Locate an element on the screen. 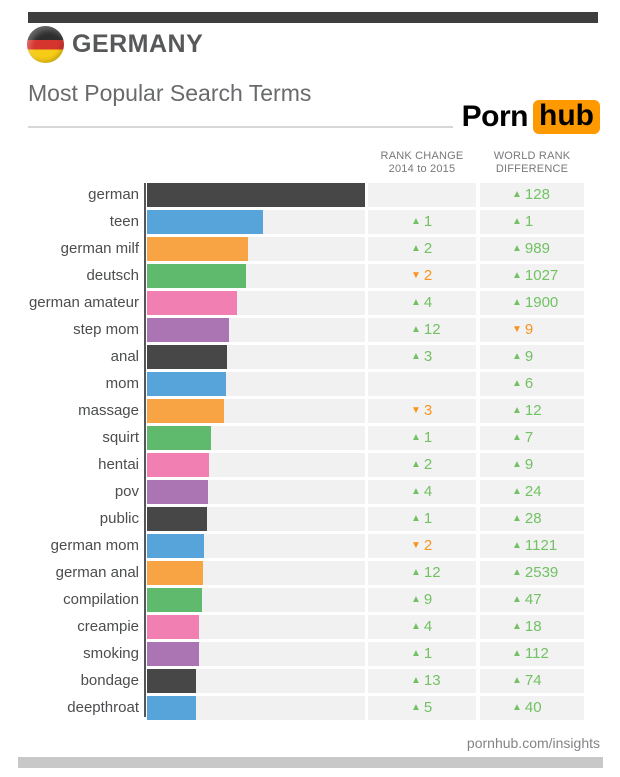  world-rank-value: 40 is located at coordinates (533, 707).